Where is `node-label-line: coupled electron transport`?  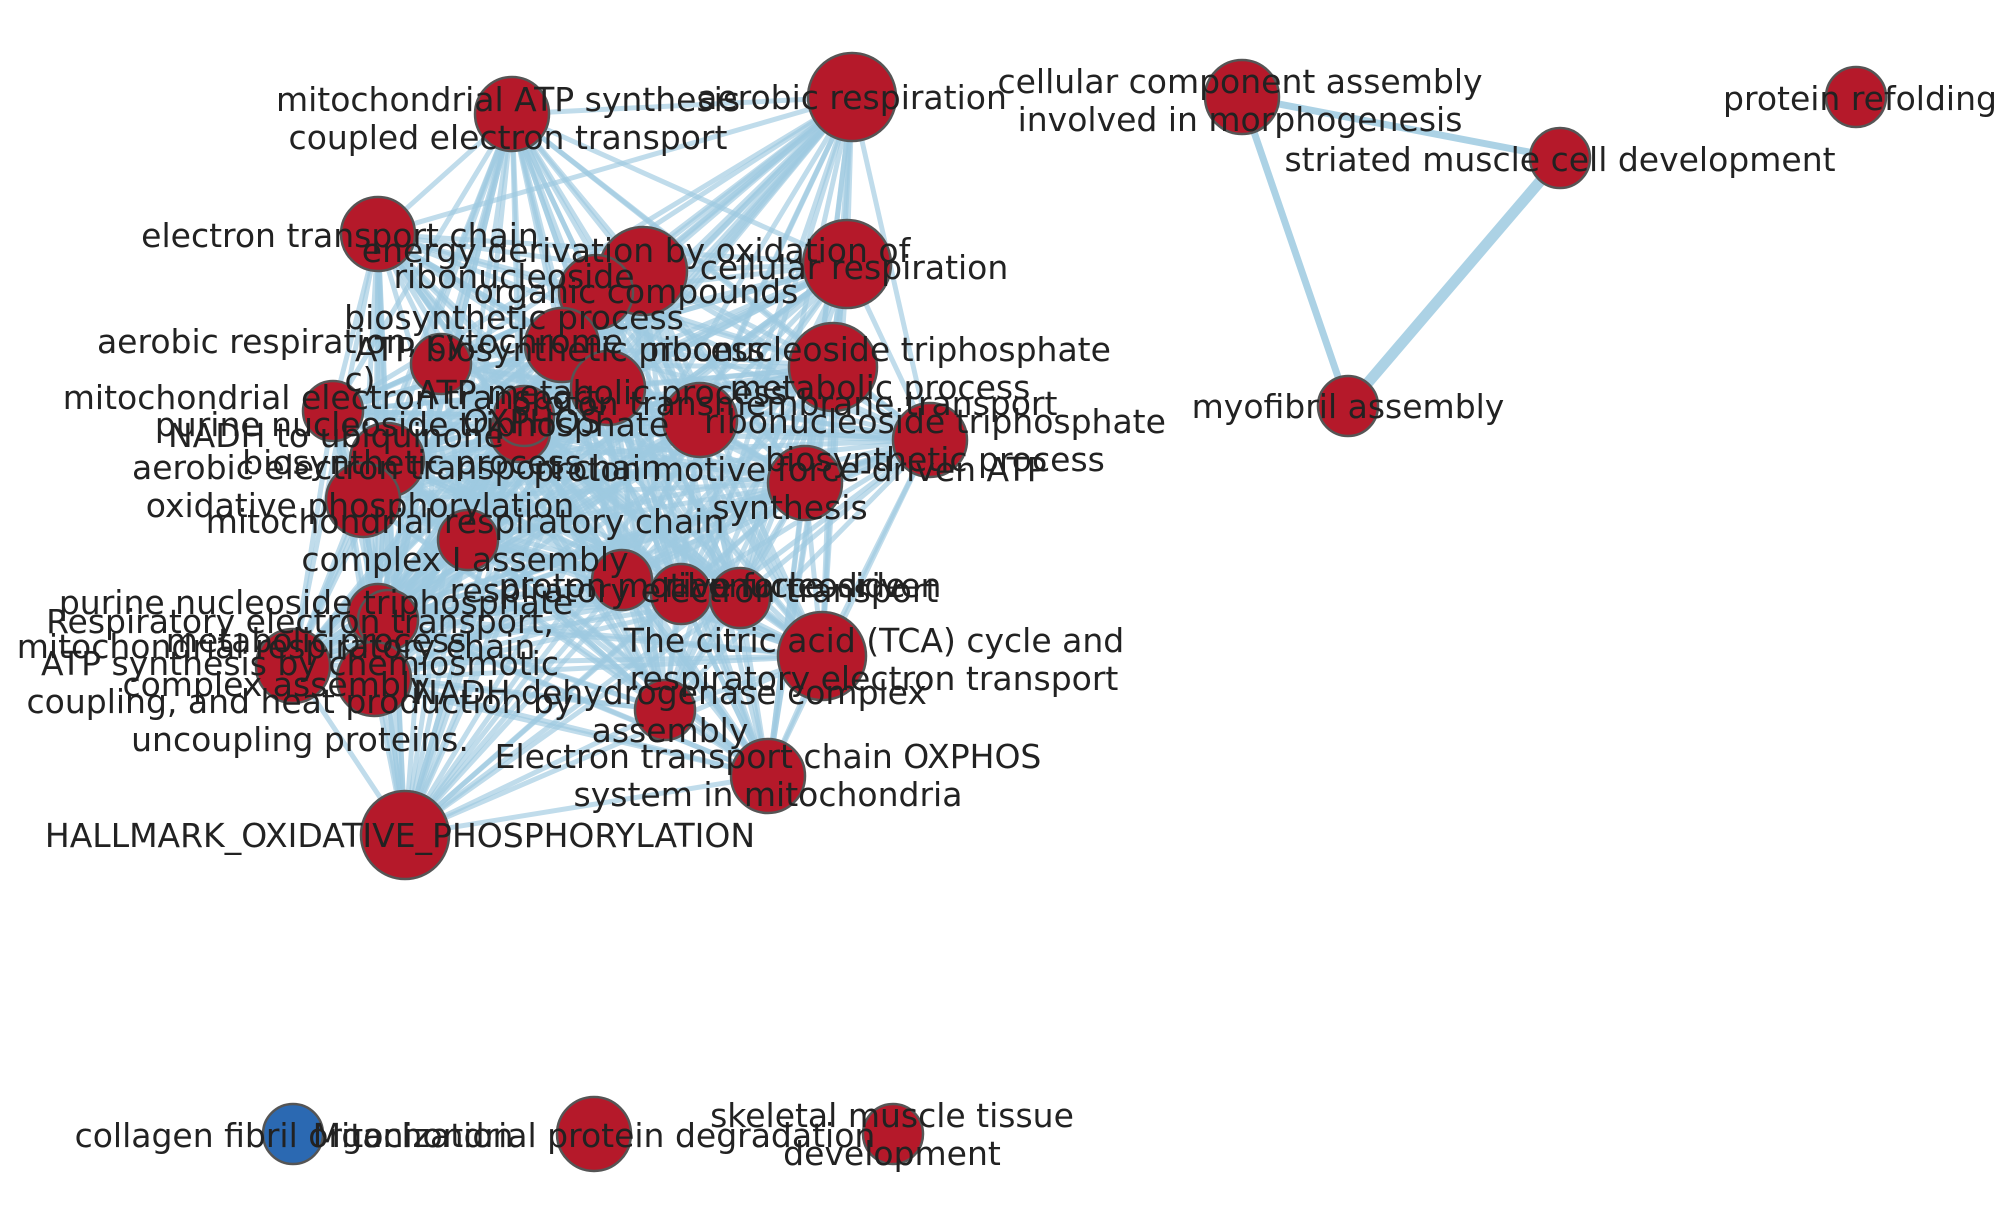 node-label-line: coupled electron transport is located at coordinates (508, 137).